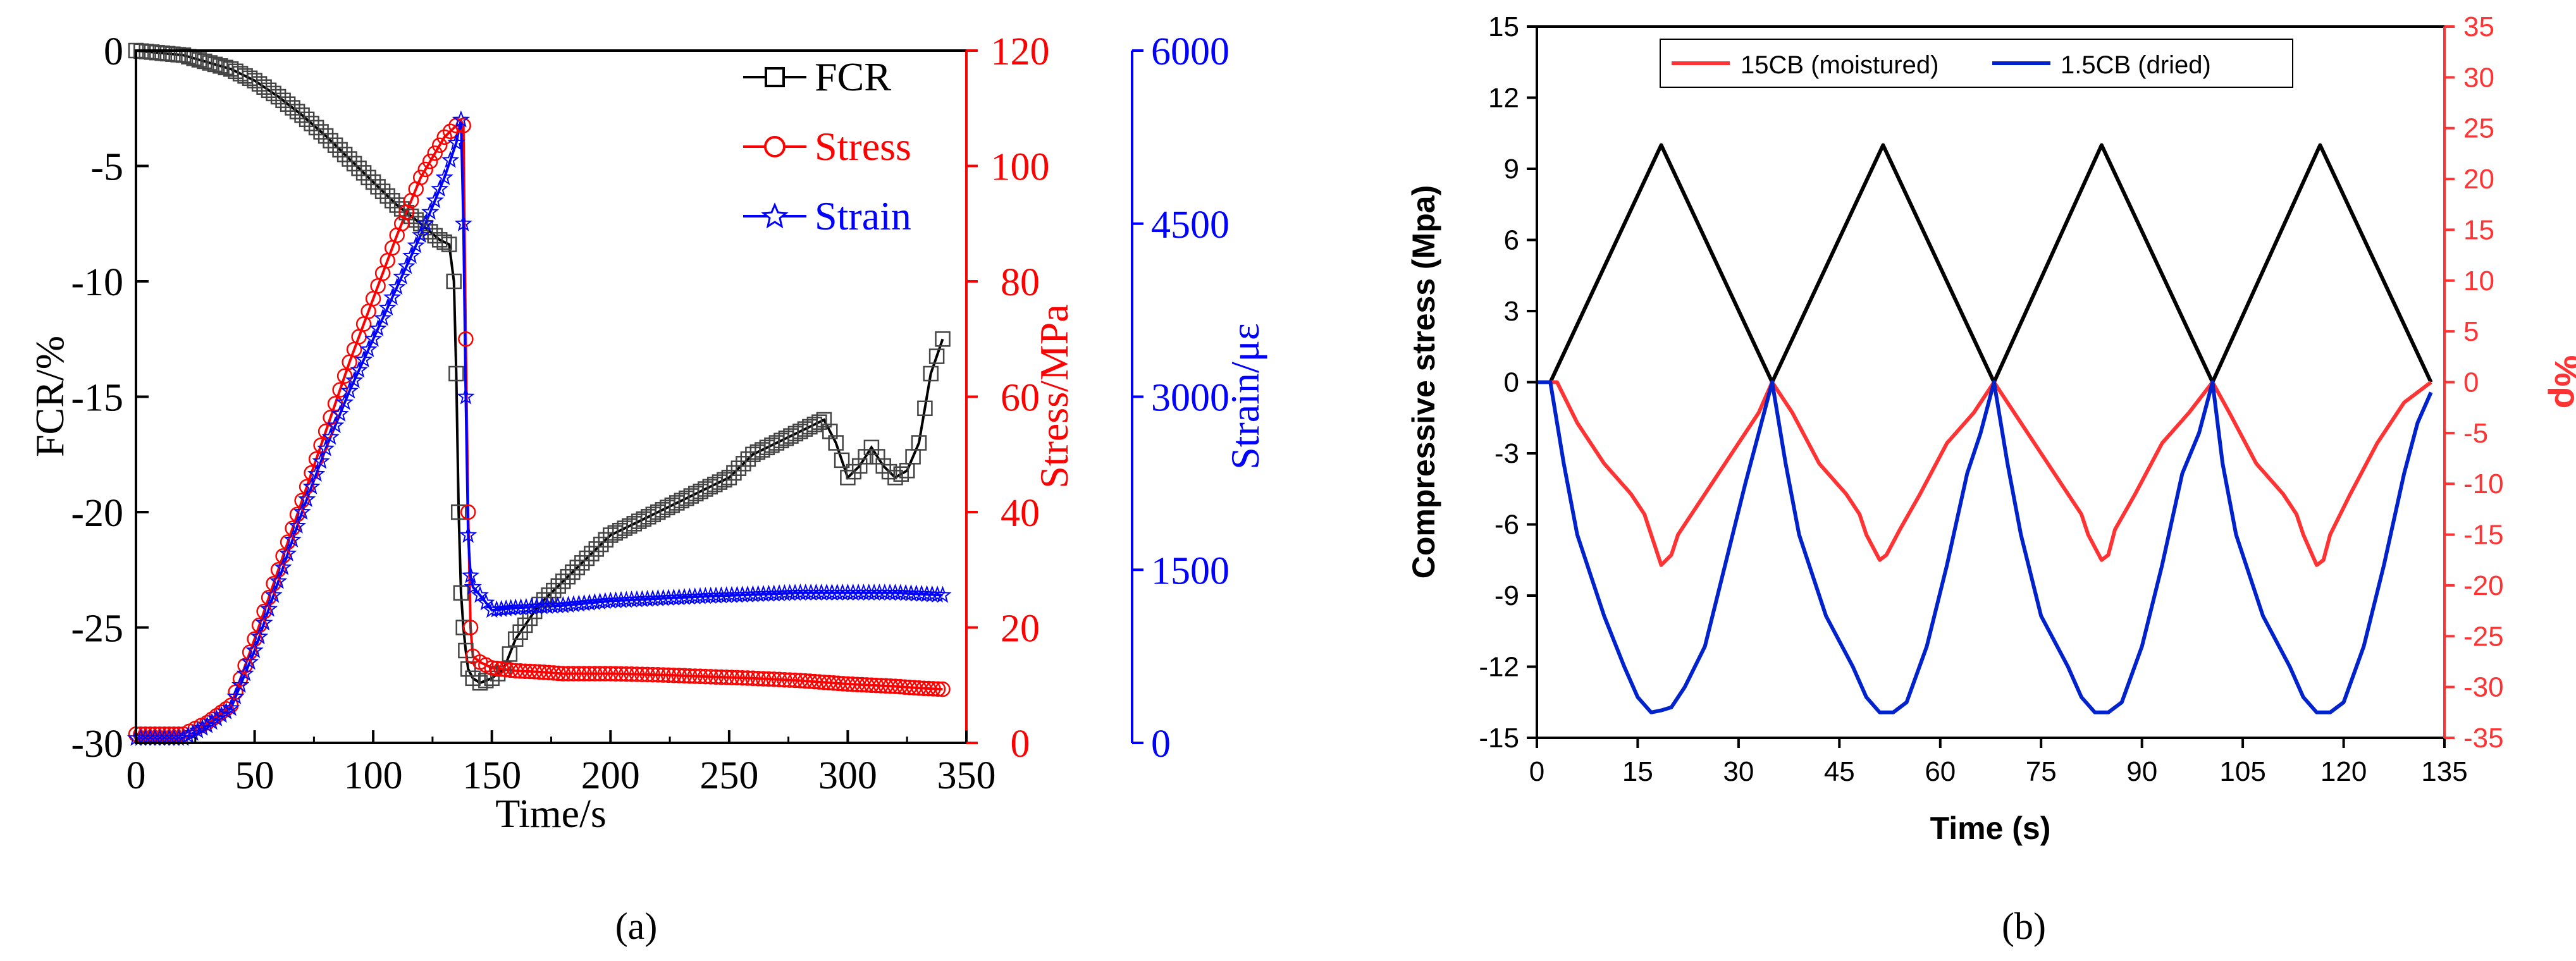  Describe the element at coordinates (2242, 772) in the screenshot. I see `b-x-tick-label: 105` at that location.